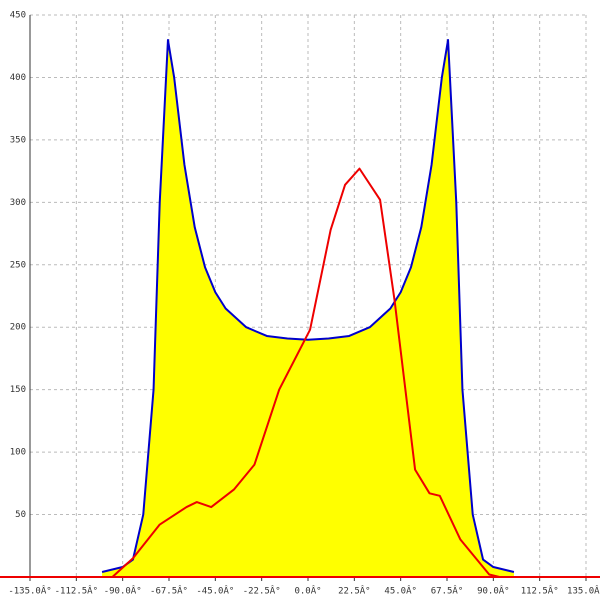 This screenshot has height=600, width=600. Describe the element at coordinates (76, 591) in the screenshot. I see `x-tick-label: -112.5Â°` at that location.